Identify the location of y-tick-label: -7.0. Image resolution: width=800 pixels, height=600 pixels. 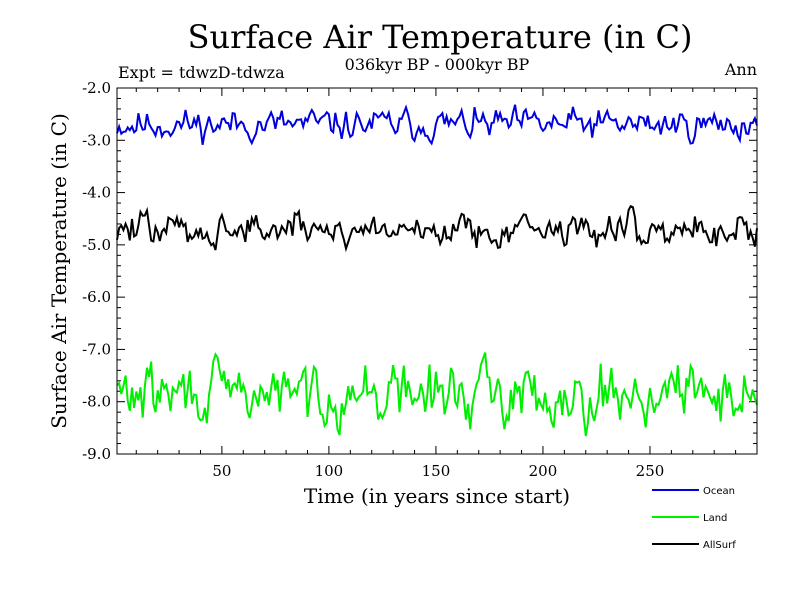
(96, 349).